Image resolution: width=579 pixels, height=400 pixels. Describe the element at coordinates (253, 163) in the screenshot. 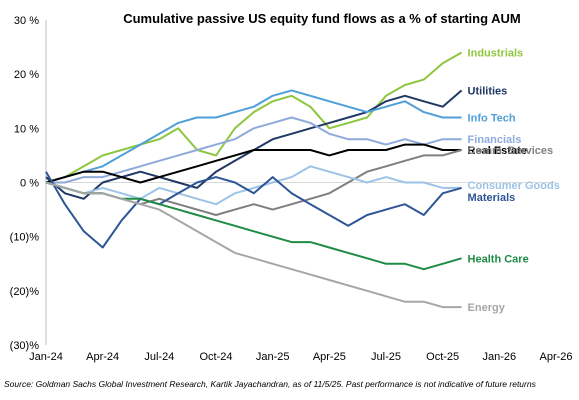

I see `series-line-real-estate` at that location.